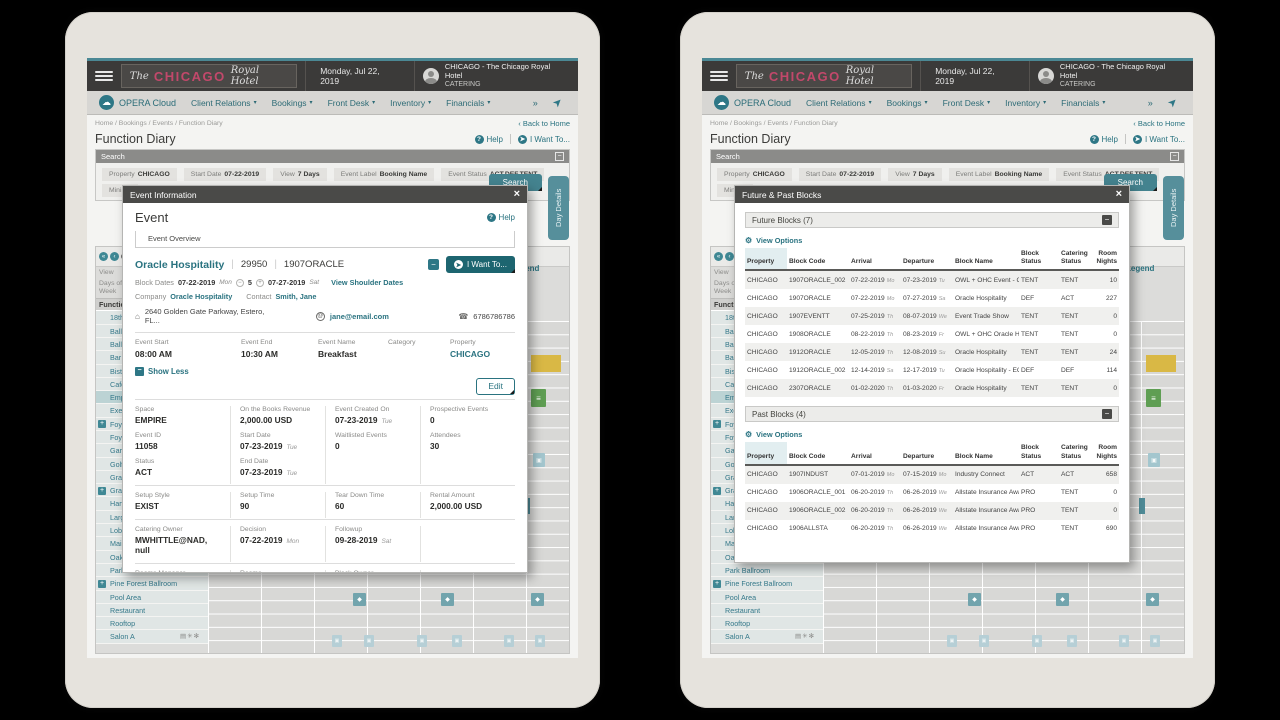 This screenshot has width=1280, height=720. I want to click on future-blocks-header: Future Blocks (7) −, so click(932, 220).